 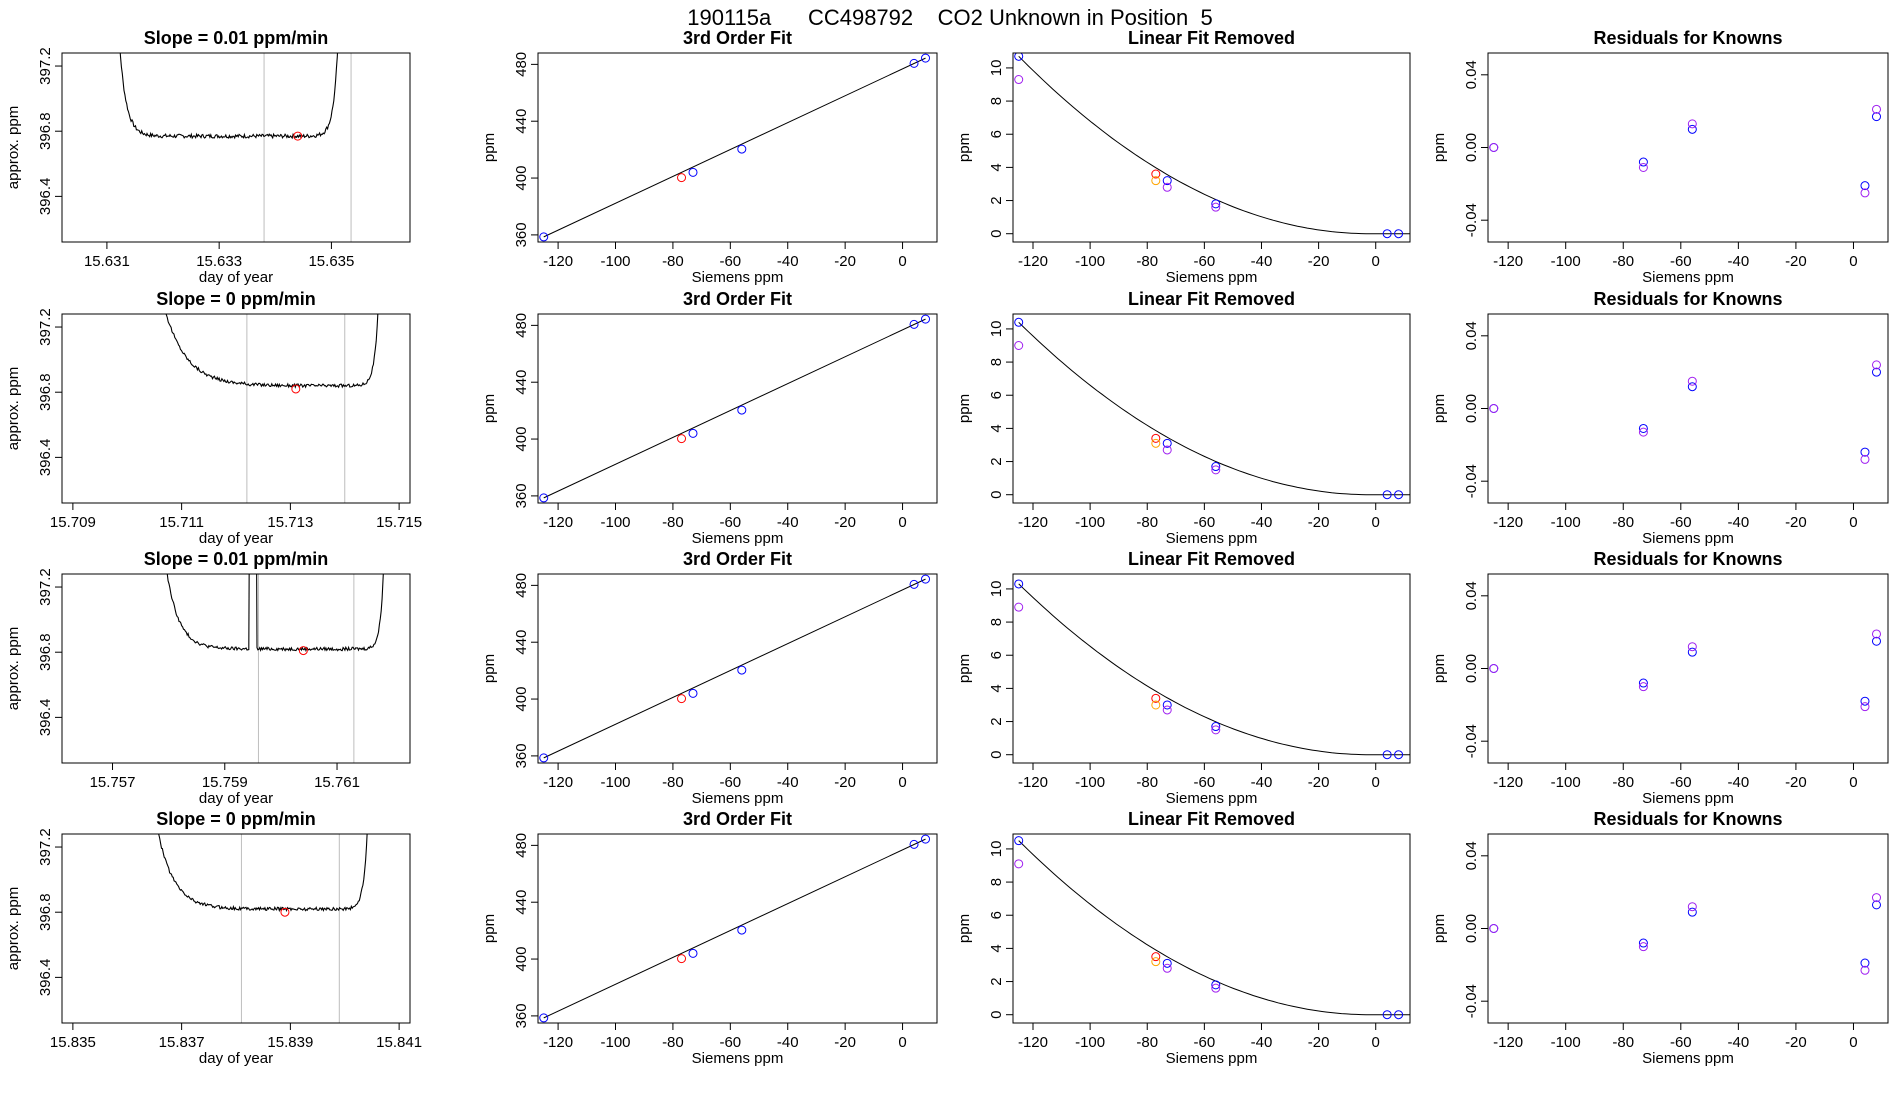 I want to click on x-tick-label: 15.713, so click(x=290, y=522).